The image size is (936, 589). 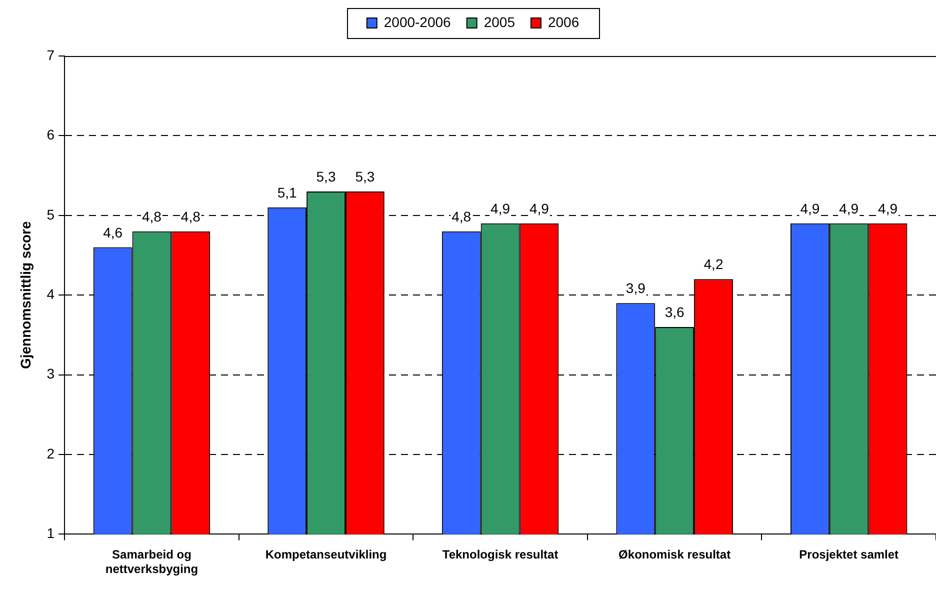 What do you see at coordinates (714, 264) in the screenshot?
I see `data-label: 4,2` at bounding box center [714, 264].